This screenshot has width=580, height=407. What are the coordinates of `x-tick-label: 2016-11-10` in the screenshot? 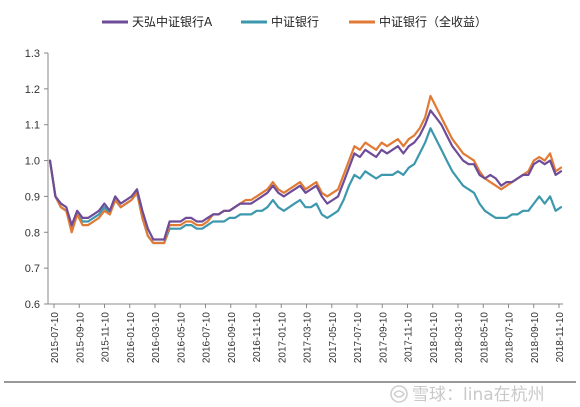 It's located at (257, 337).